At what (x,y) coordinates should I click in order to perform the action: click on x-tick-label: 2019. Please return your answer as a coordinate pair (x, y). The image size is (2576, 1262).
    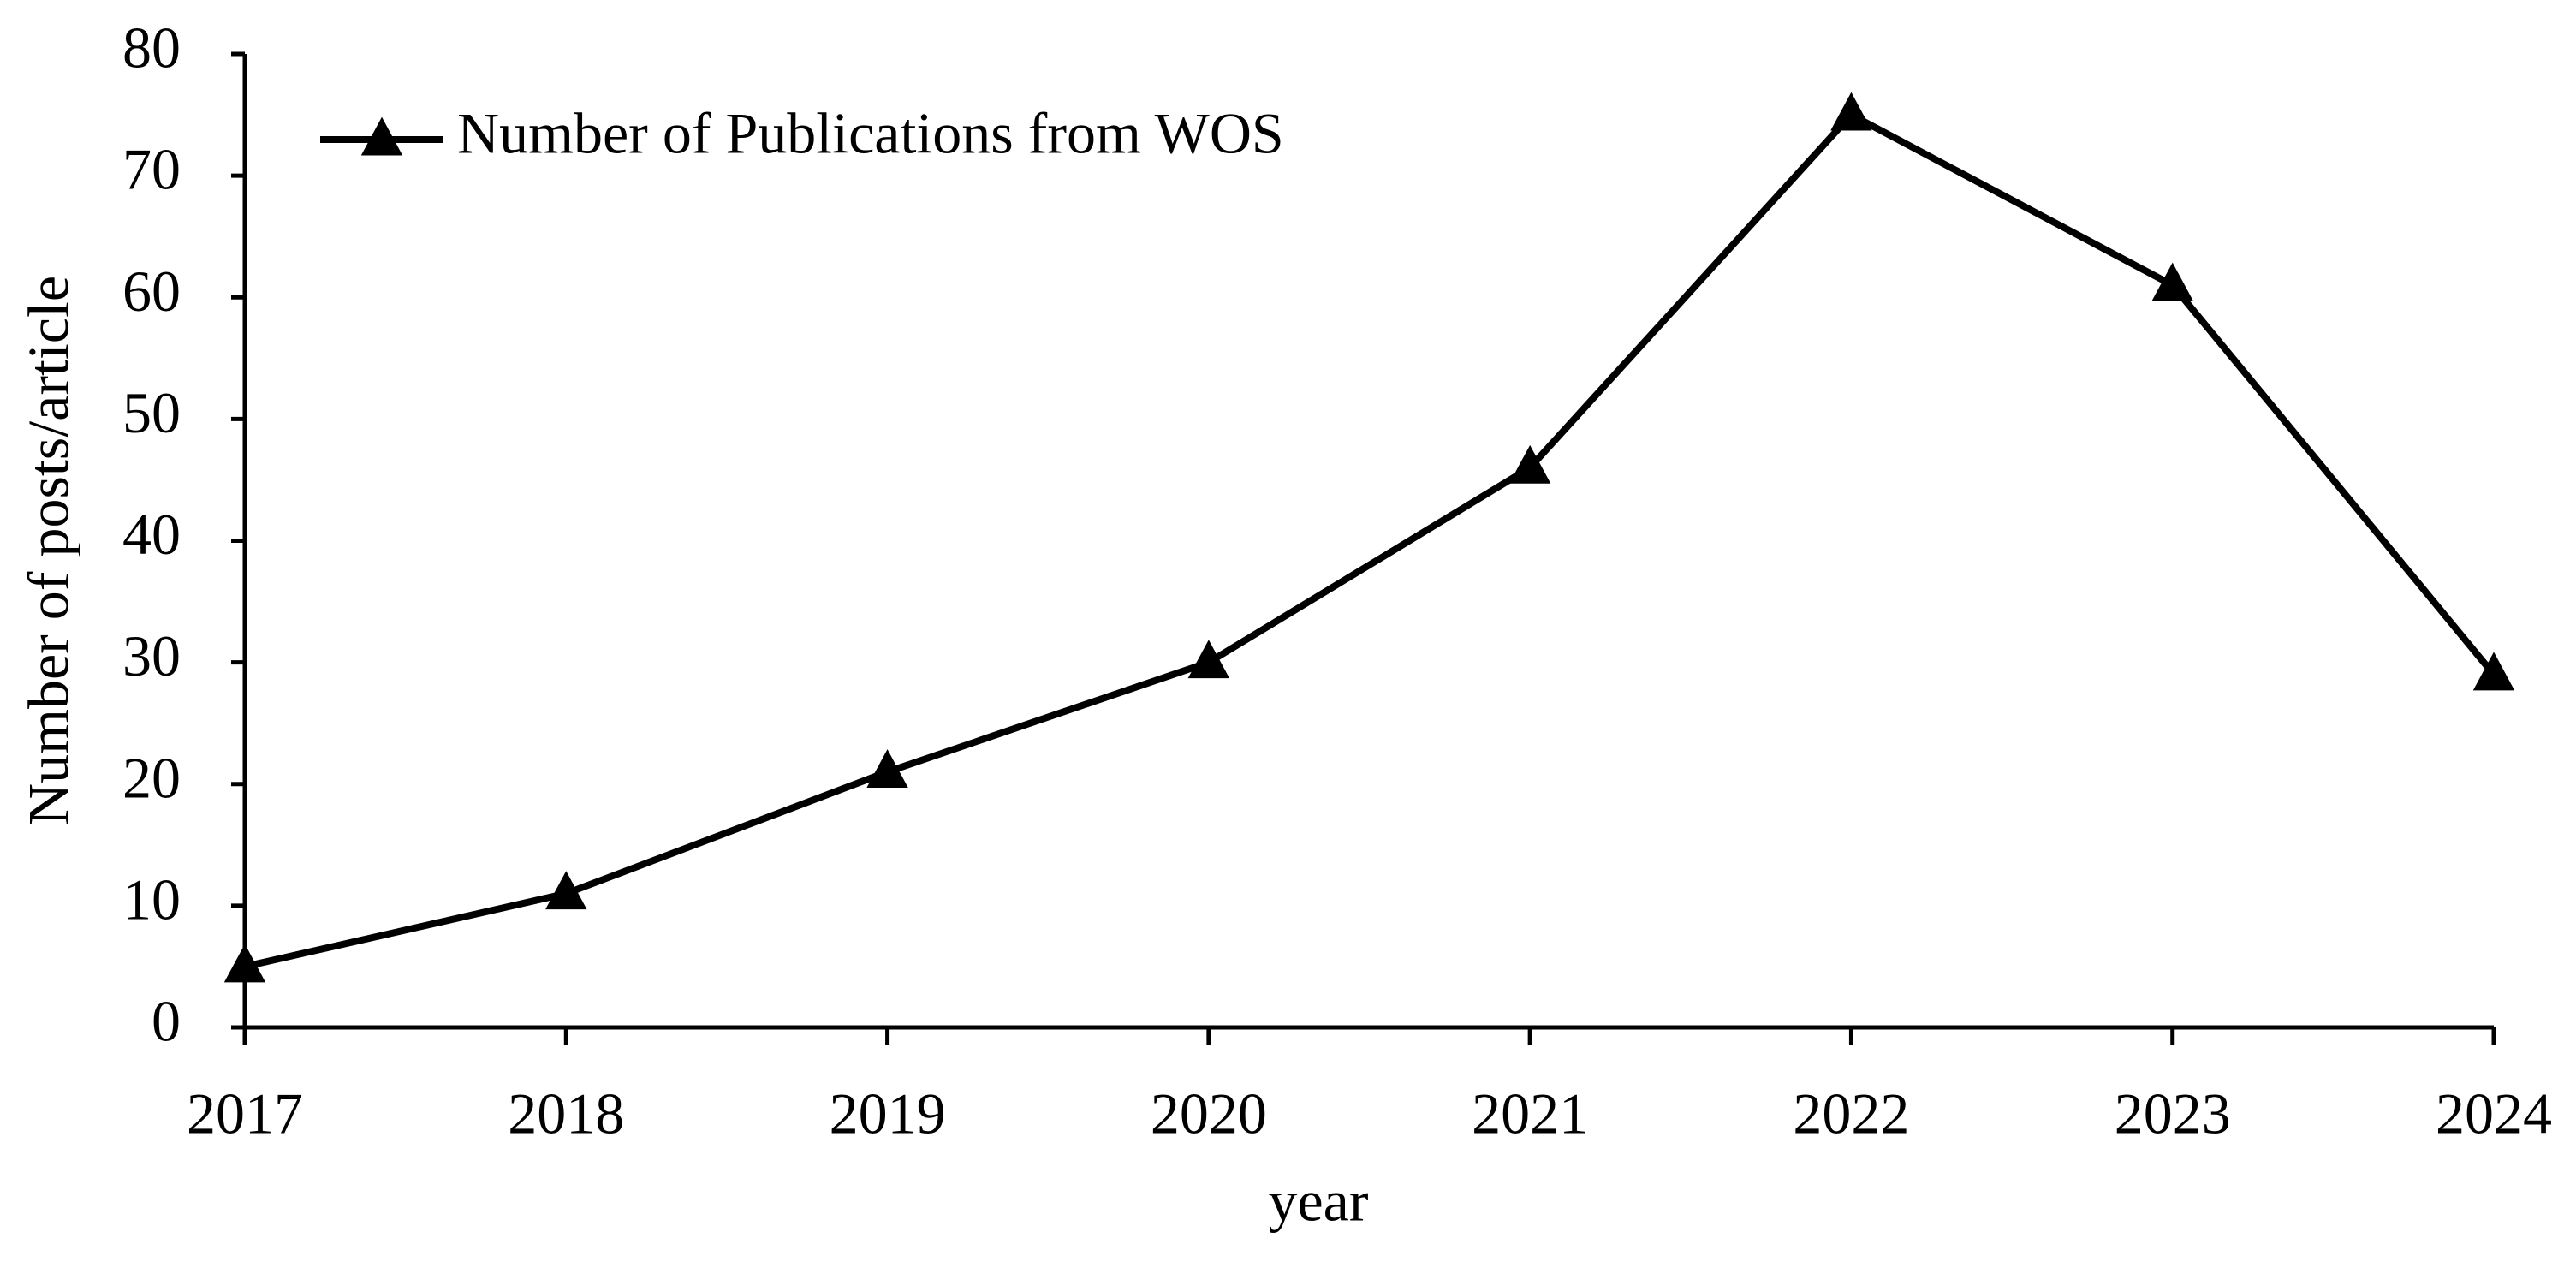
    Looking at the image, I should click on (888, 1114).